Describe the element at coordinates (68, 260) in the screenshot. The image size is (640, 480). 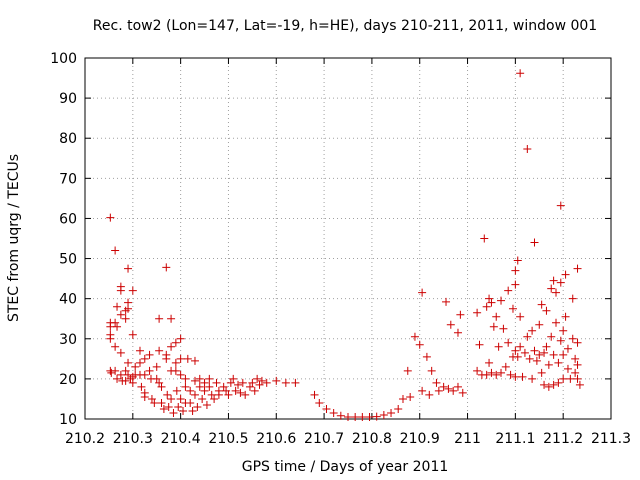
I see `y-tick-label: 50` at that location.